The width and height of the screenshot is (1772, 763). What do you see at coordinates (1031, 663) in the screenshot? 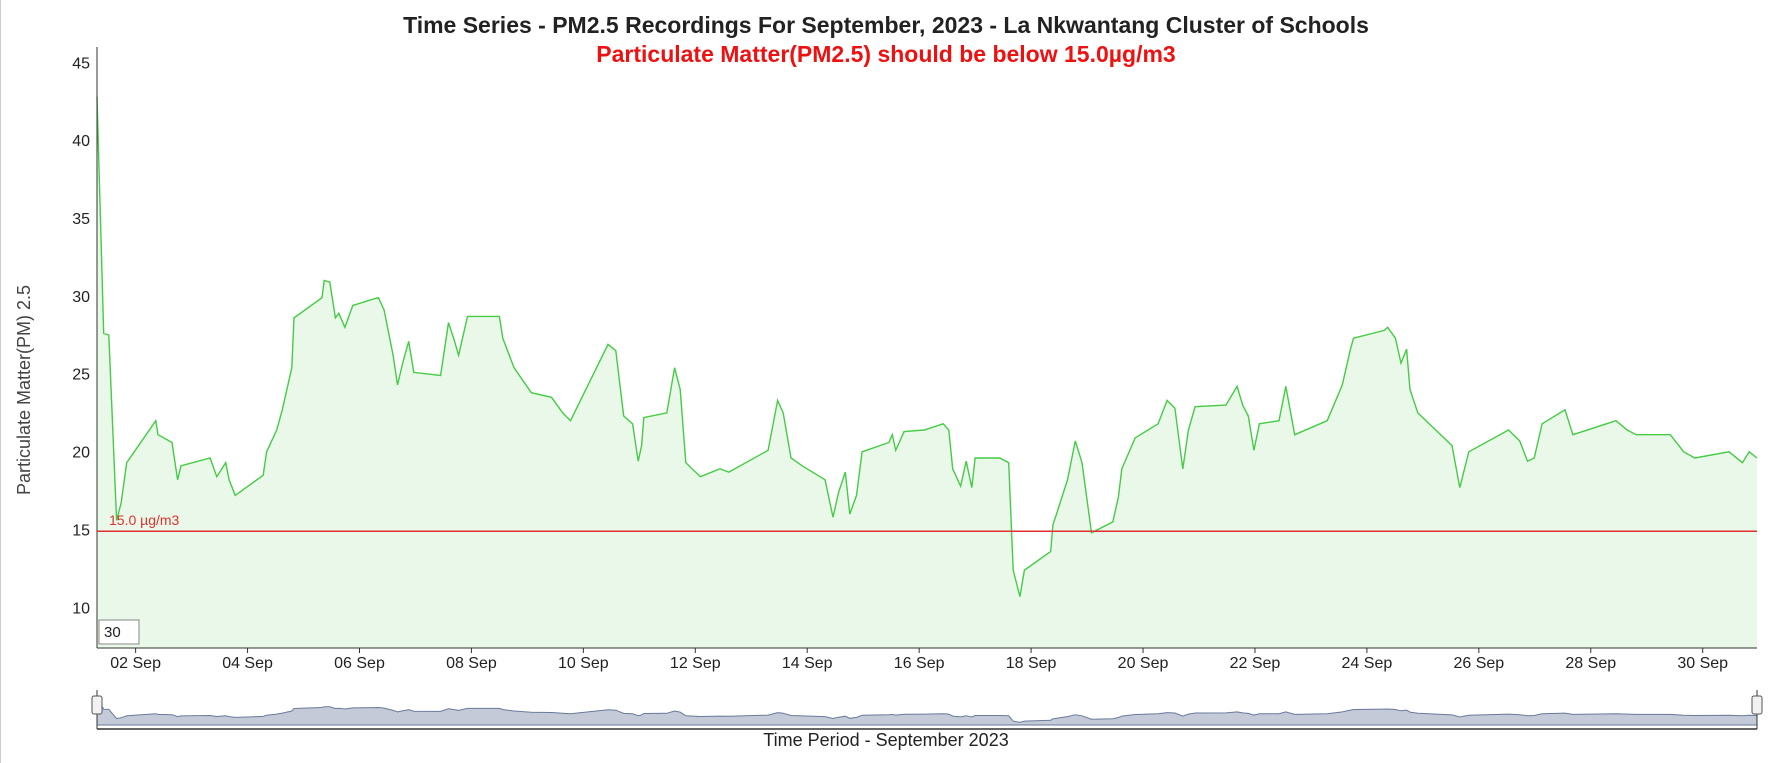
I see `x-tick-label: 18 Sep` at bounding box center [1031, 663].